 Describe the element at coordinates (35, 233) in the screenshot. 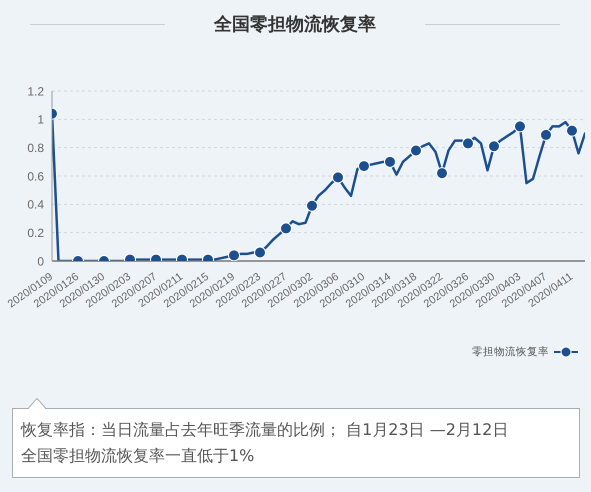

I see `y-tick-label: 0.2` at that location.